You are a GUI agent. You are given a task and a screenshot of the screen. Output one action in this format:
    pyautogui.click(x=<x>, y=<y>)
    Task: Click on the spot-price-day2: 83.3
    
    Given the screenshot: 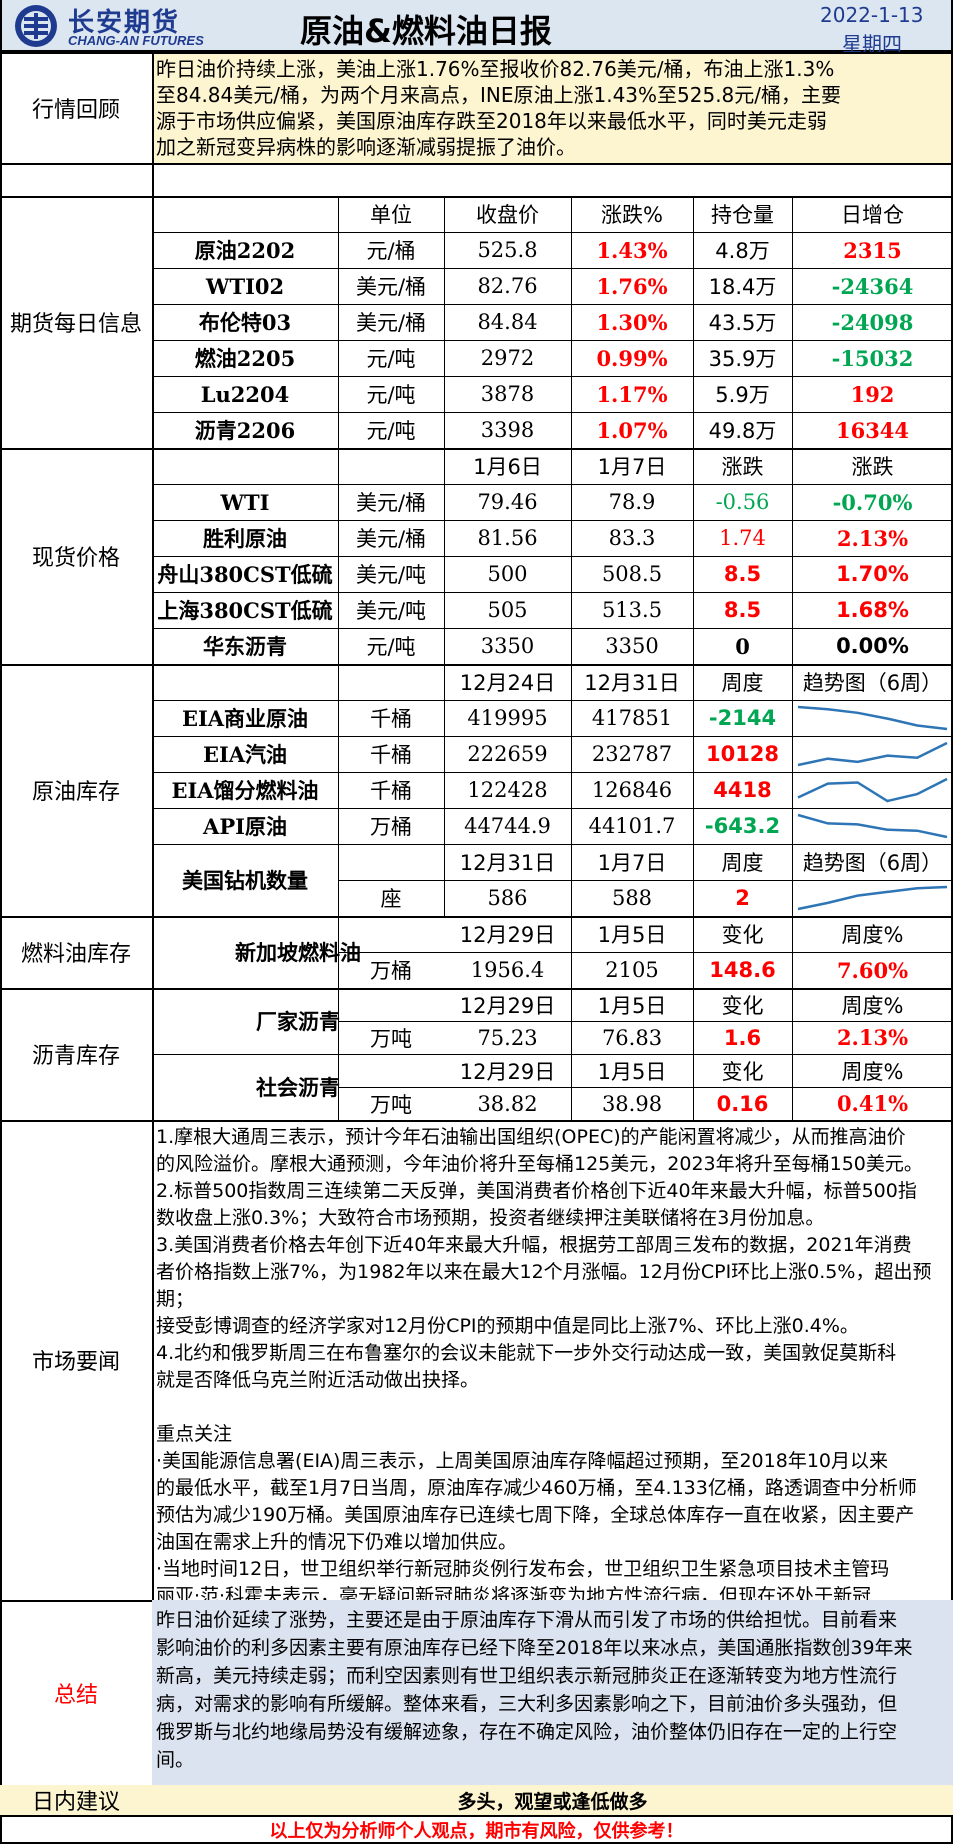 What is the action you would take?
    pyautogui.click(x=632, y=538)
    